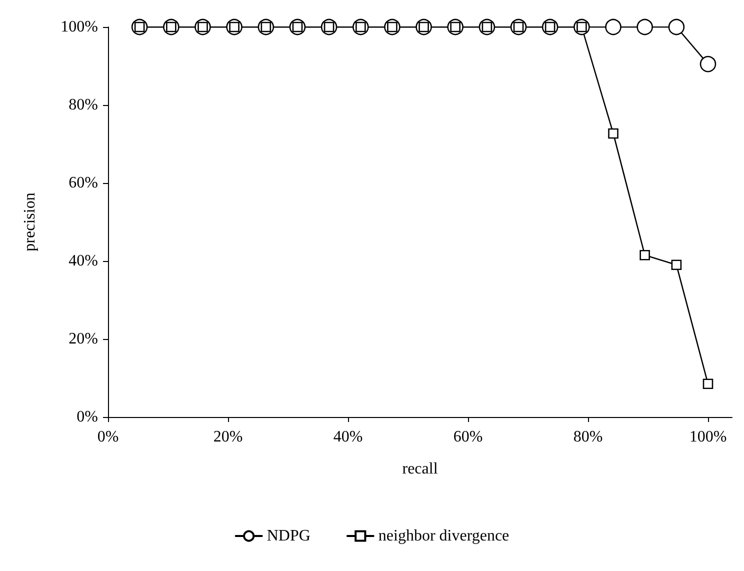  I want to click on x-tick-label: 100%, so click(708, 437).